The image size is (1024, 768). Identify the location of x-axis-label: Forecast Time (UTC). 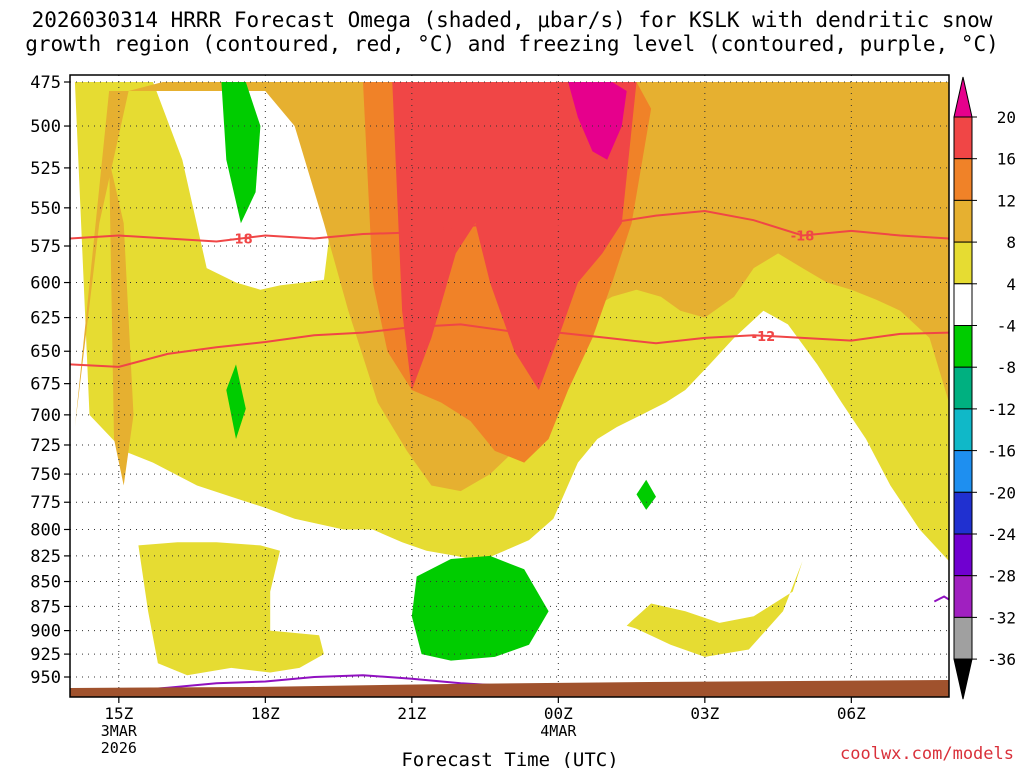
(509, 758).